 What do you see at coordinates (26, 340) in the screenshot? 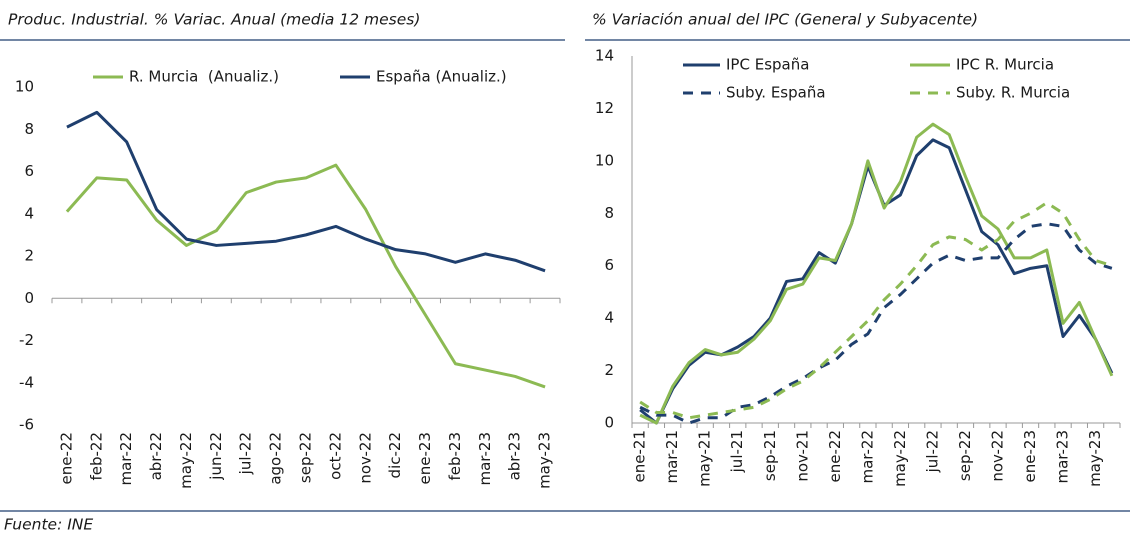
I see `y-tick-label: -2` at bounding box center [26, 340].